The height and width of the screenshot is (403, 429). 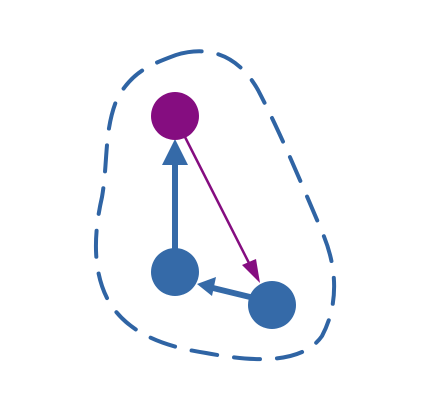 I want to click on node-right, so click(x=272, y=305).